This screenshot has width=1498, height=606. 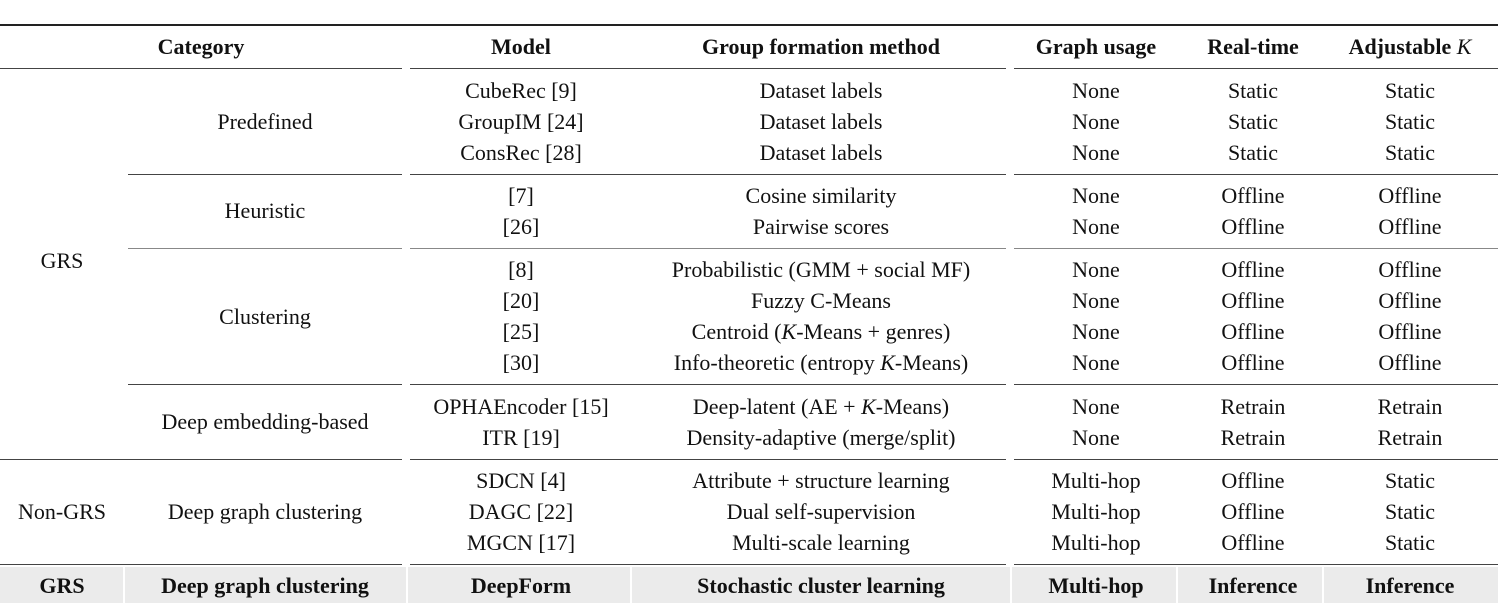 I want to click on rule-after-clustering-model, so click(x=708, y=384).